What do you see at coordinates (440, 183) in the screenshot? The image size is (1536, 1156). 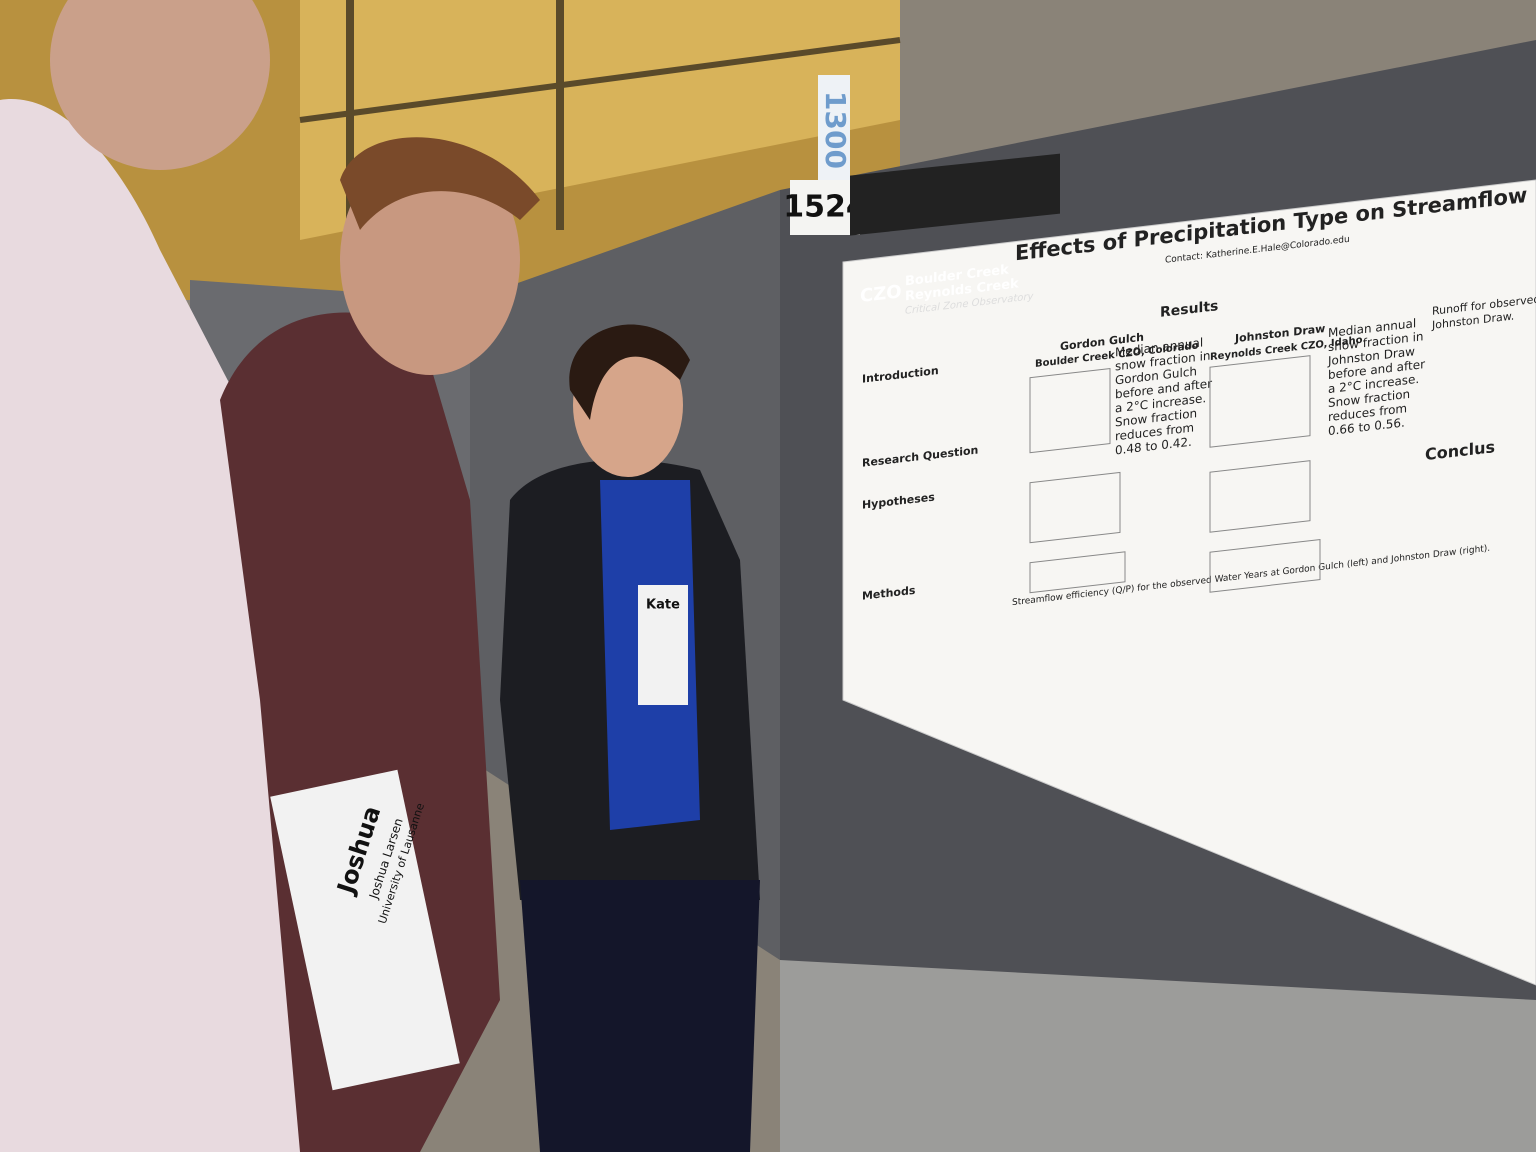 I see `person-middle-hair` at bounding box center [440, 183].